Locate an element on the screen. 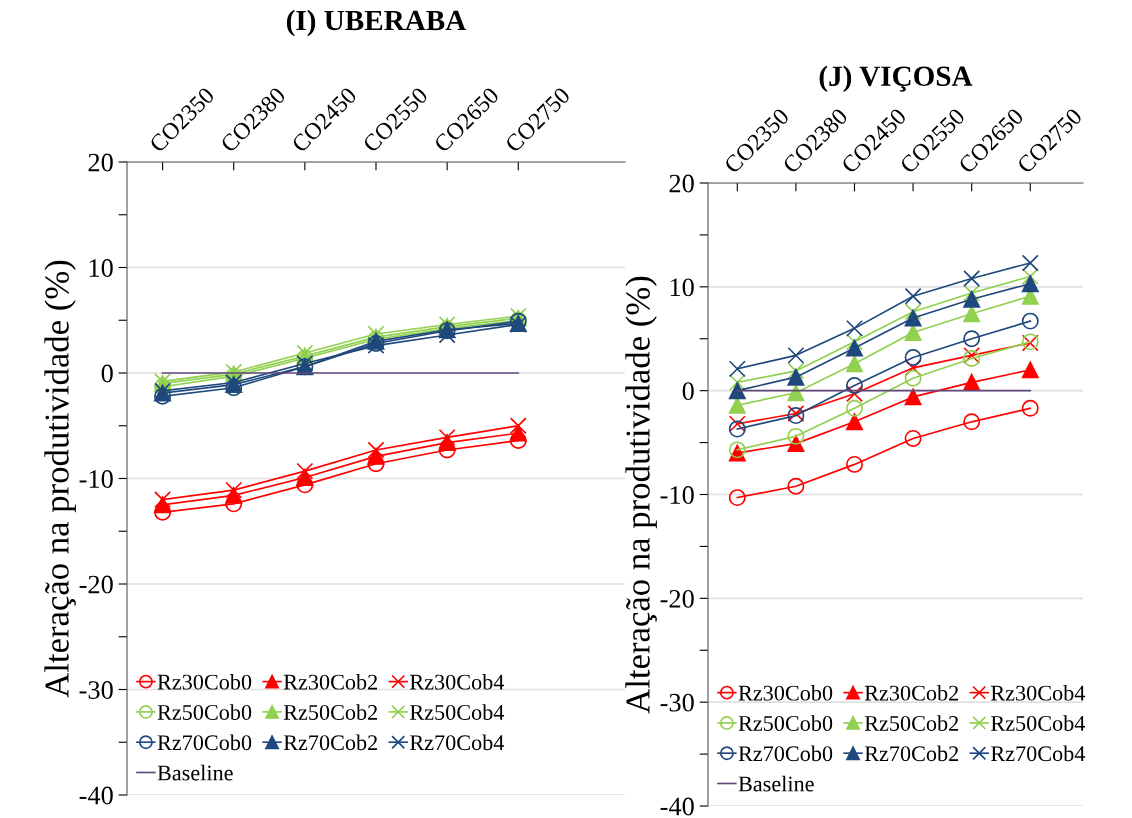  chart-title: (J) VIÇOSA is located at coordinates (896, 78).